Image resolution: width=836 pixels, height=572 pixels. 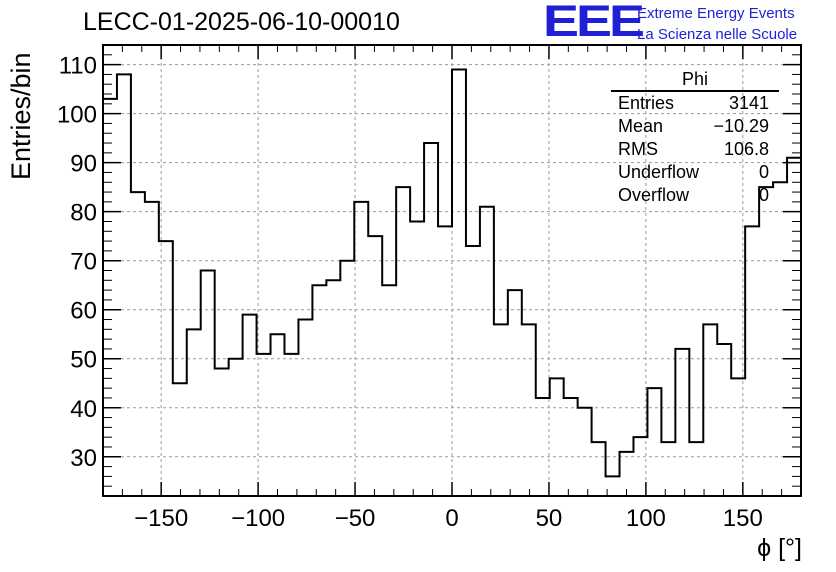 What do you see at coordinates (646, 518) in the screenshot?
I see `x-tick-label: 100` at bounding box center [646, 518].